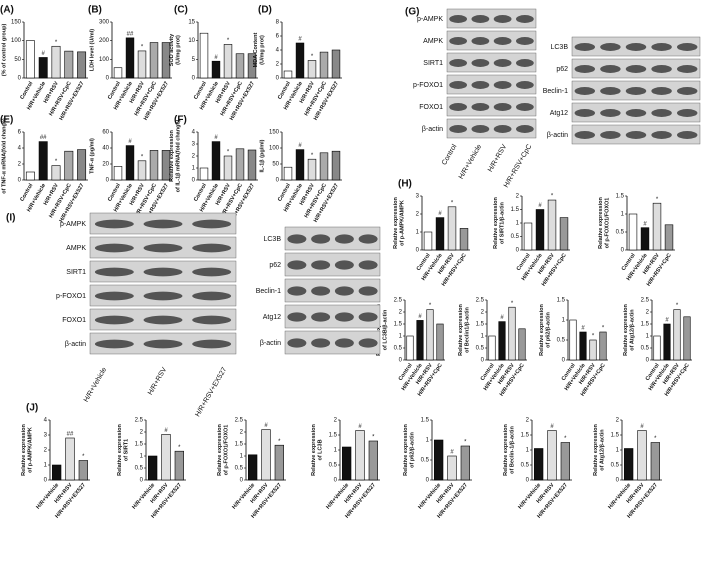 The image size is (709, 570). Describe the element at coordinates (562, 69) in the screenshot. I see `protein-label: p62` at that location.